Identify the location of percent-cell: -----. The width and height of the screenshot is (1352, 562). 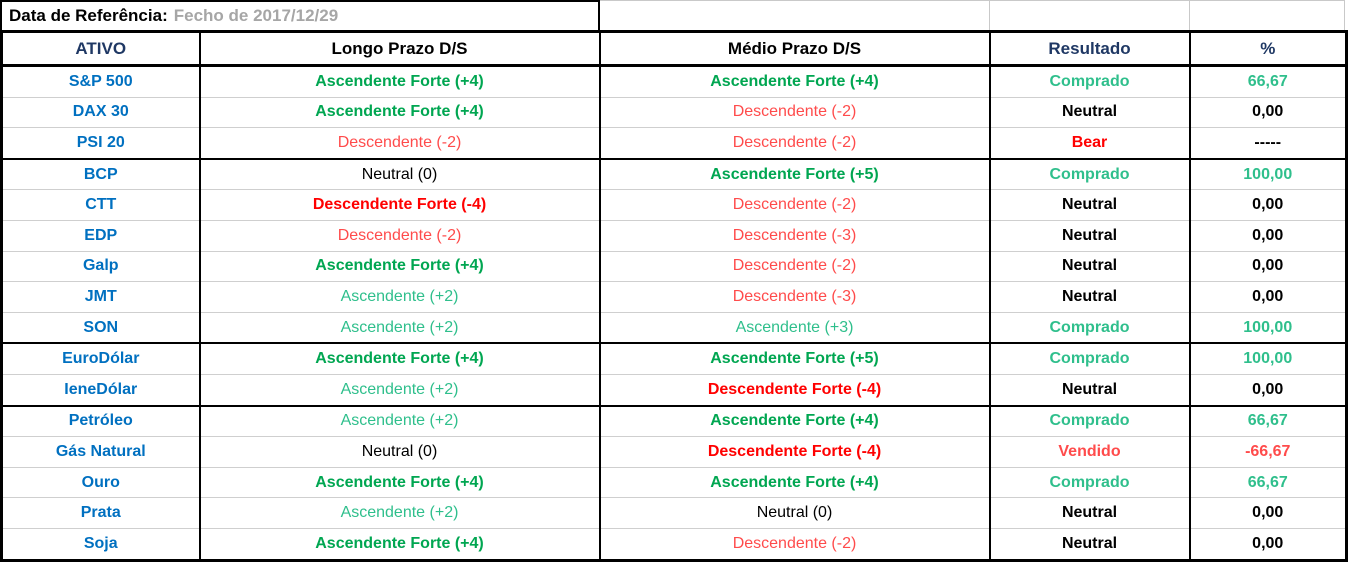
(1268, 143).